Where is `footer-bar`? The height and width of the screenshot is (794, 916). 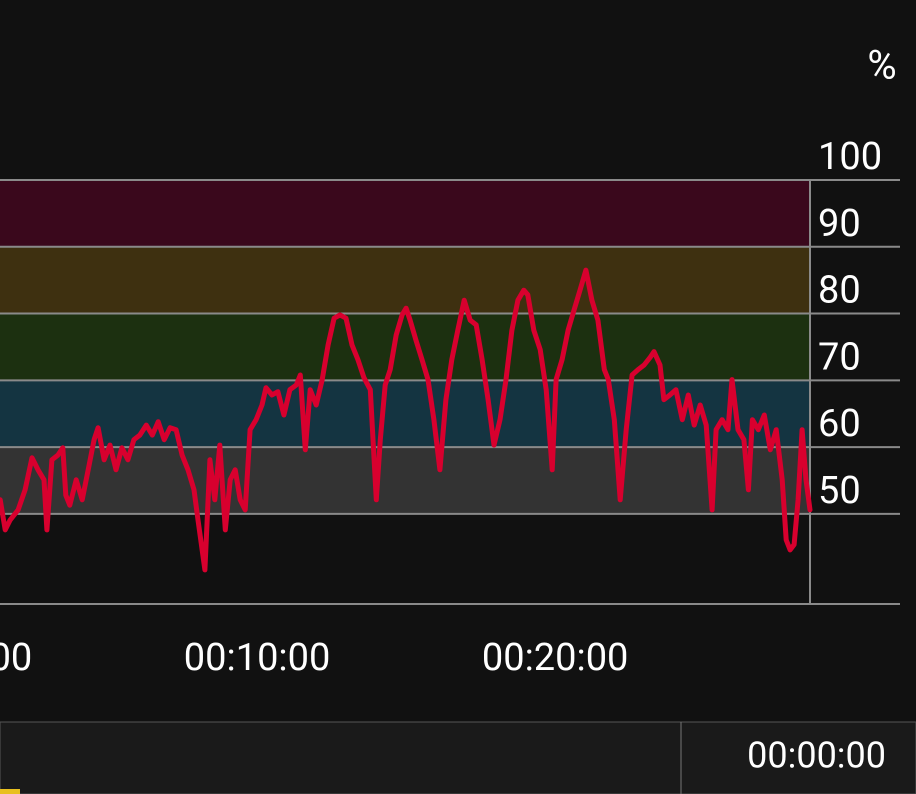 footer-bar is located at coordinates (458, 757).